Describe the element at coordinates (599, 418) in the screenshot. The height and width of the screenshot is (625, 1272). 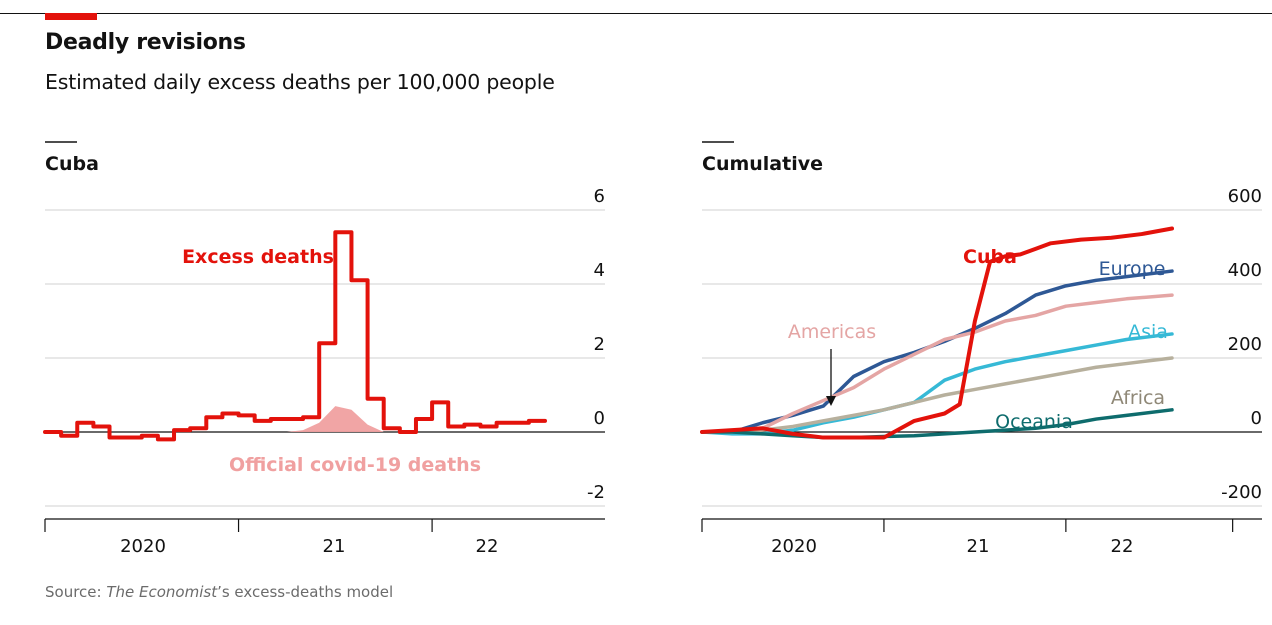
I see `left-y-tick-label: 0` at that location.